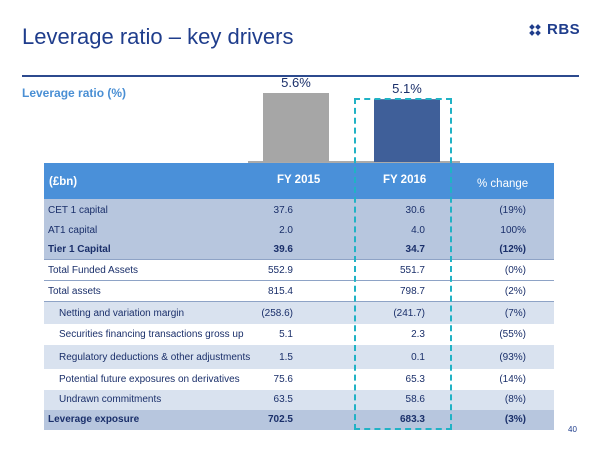 Image resolution: width=600 pixels, height=450 pixels. I want to click on row-label: Total Funded Assets, so click(93, 270).